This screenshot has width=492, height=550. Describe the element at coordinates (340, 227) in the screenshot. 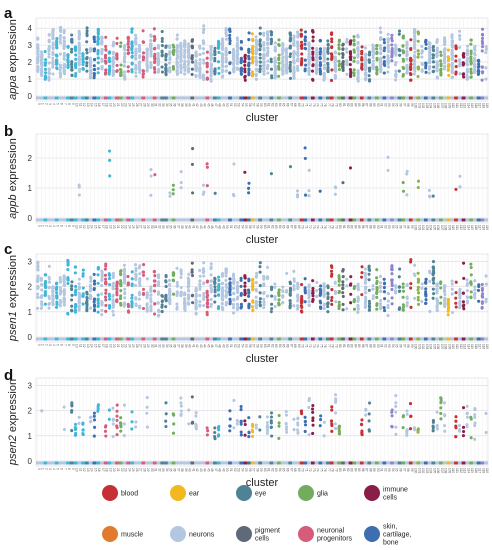

I see `x-tick-label: 80` at that location.